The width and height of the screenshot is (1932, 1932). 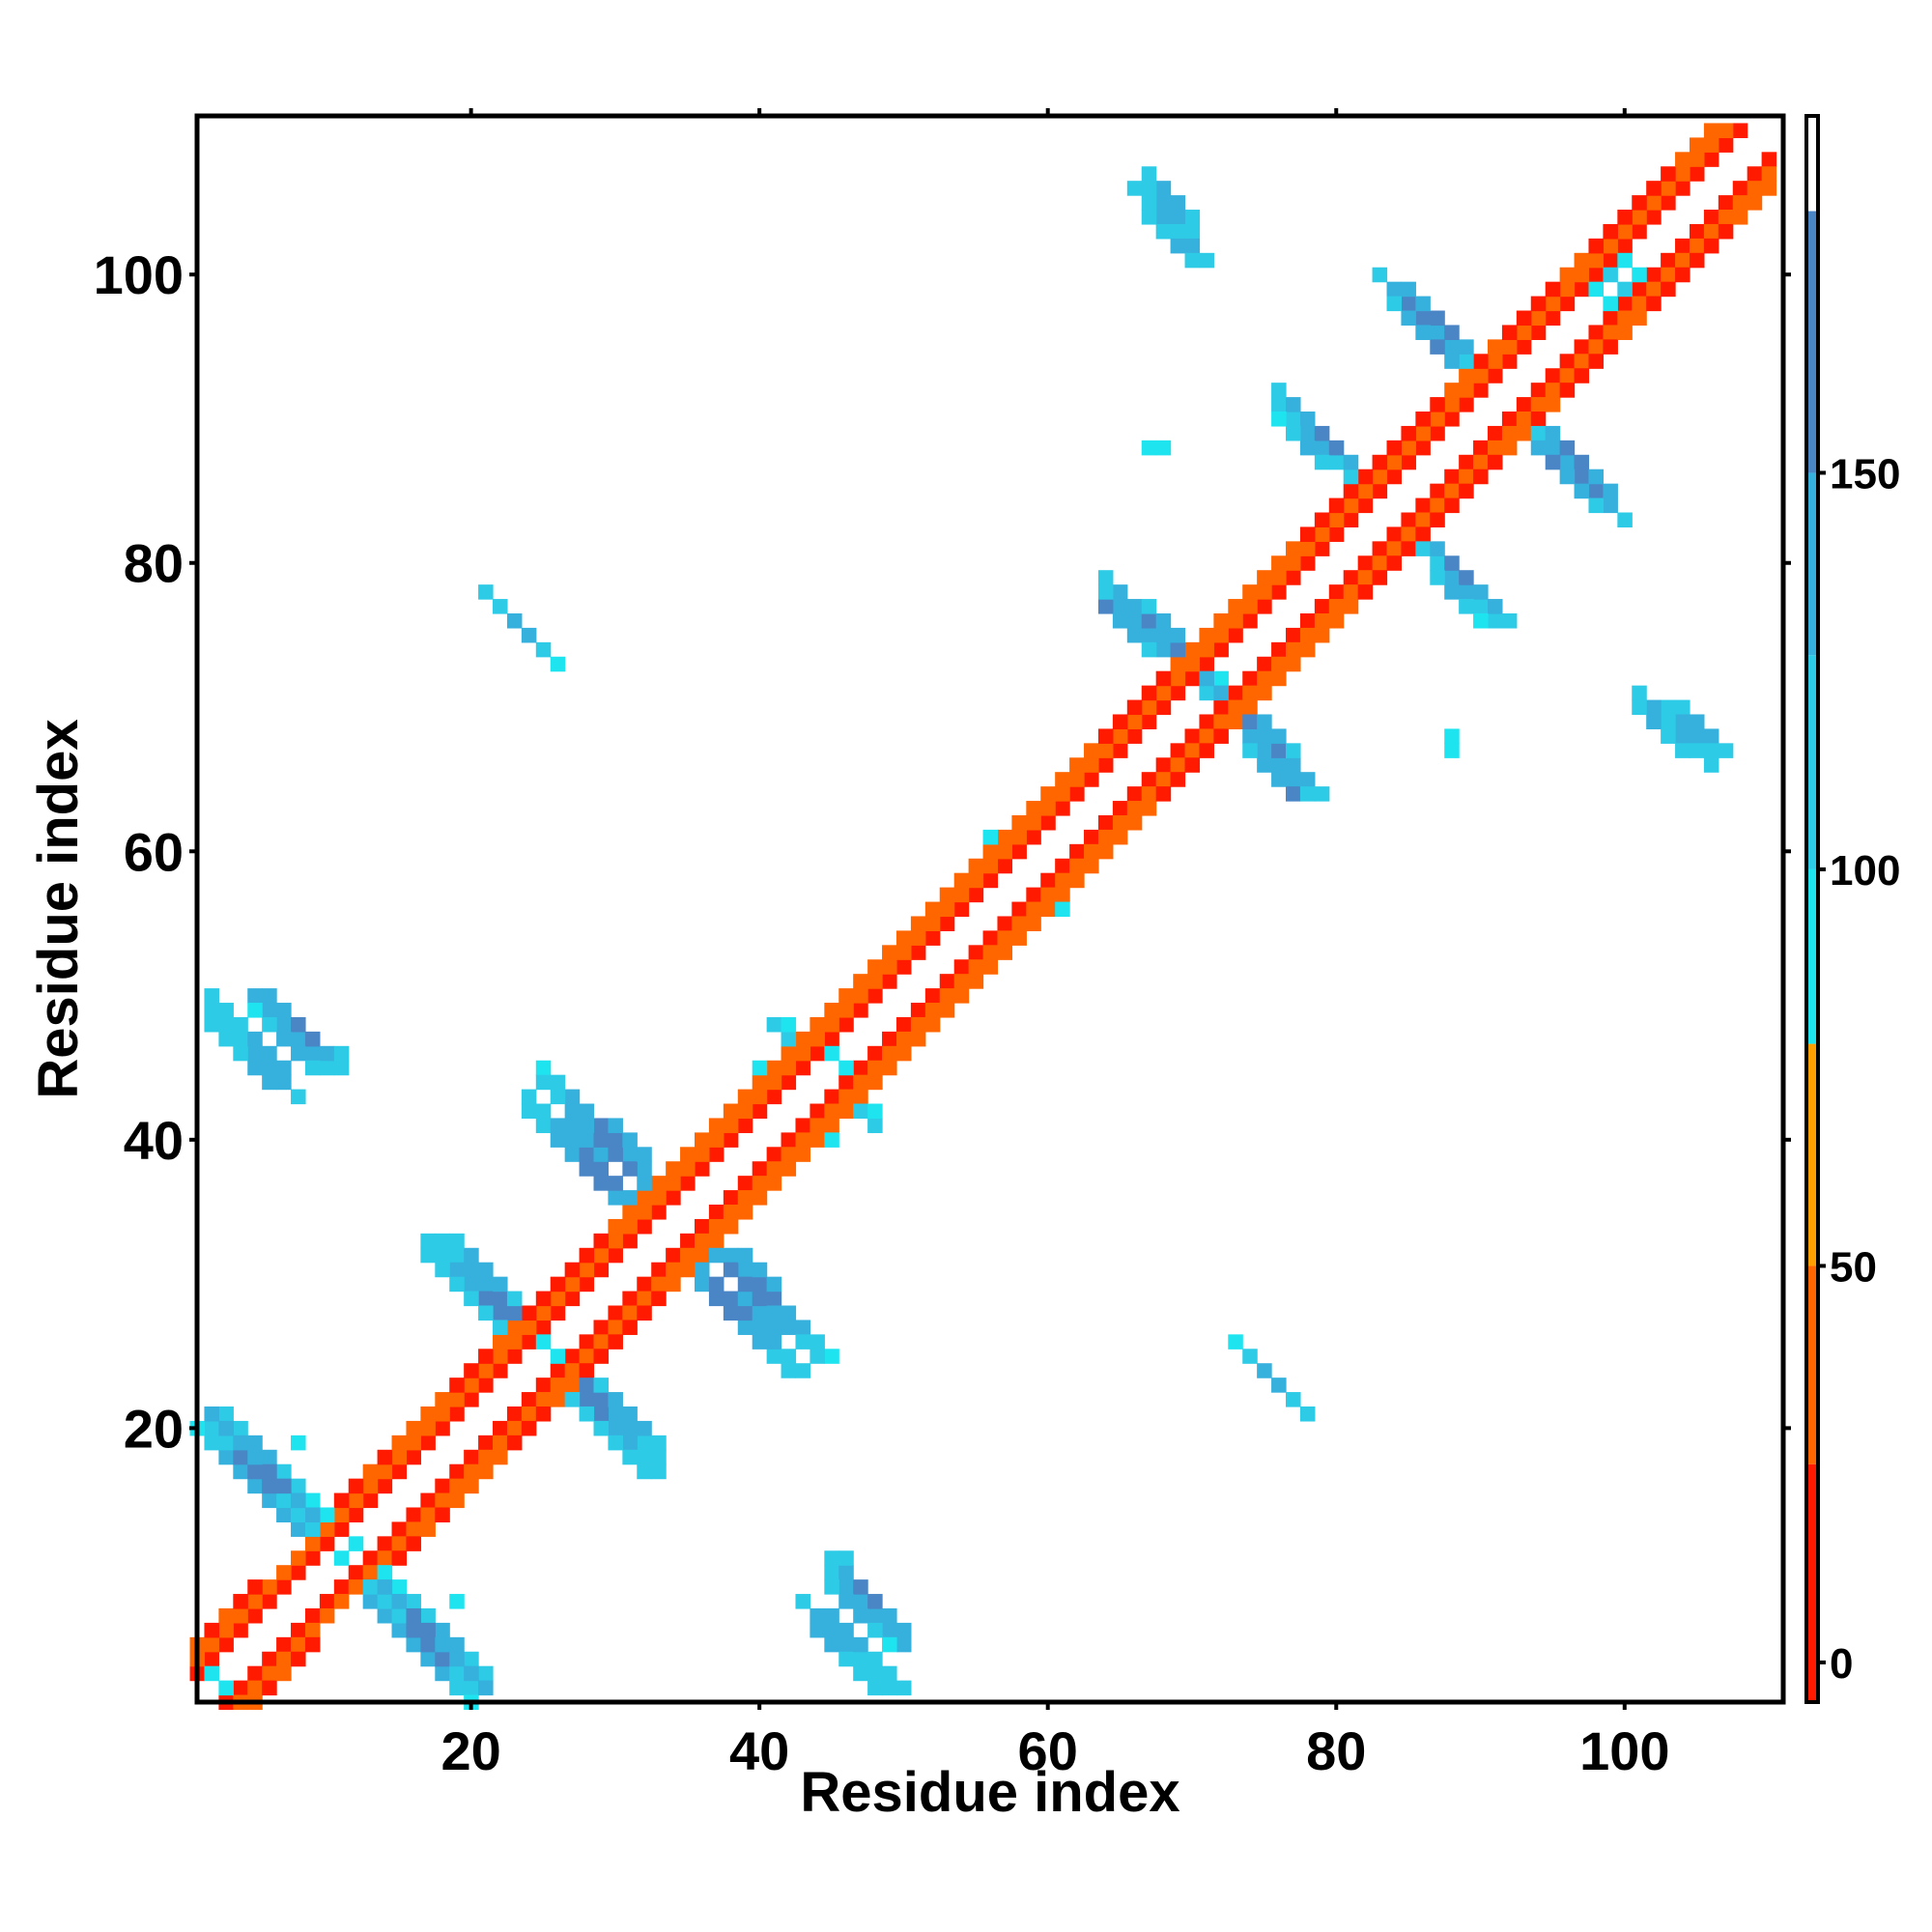 I want to click on colorbar-tick-label: 150, so click(x=1865, y=473).